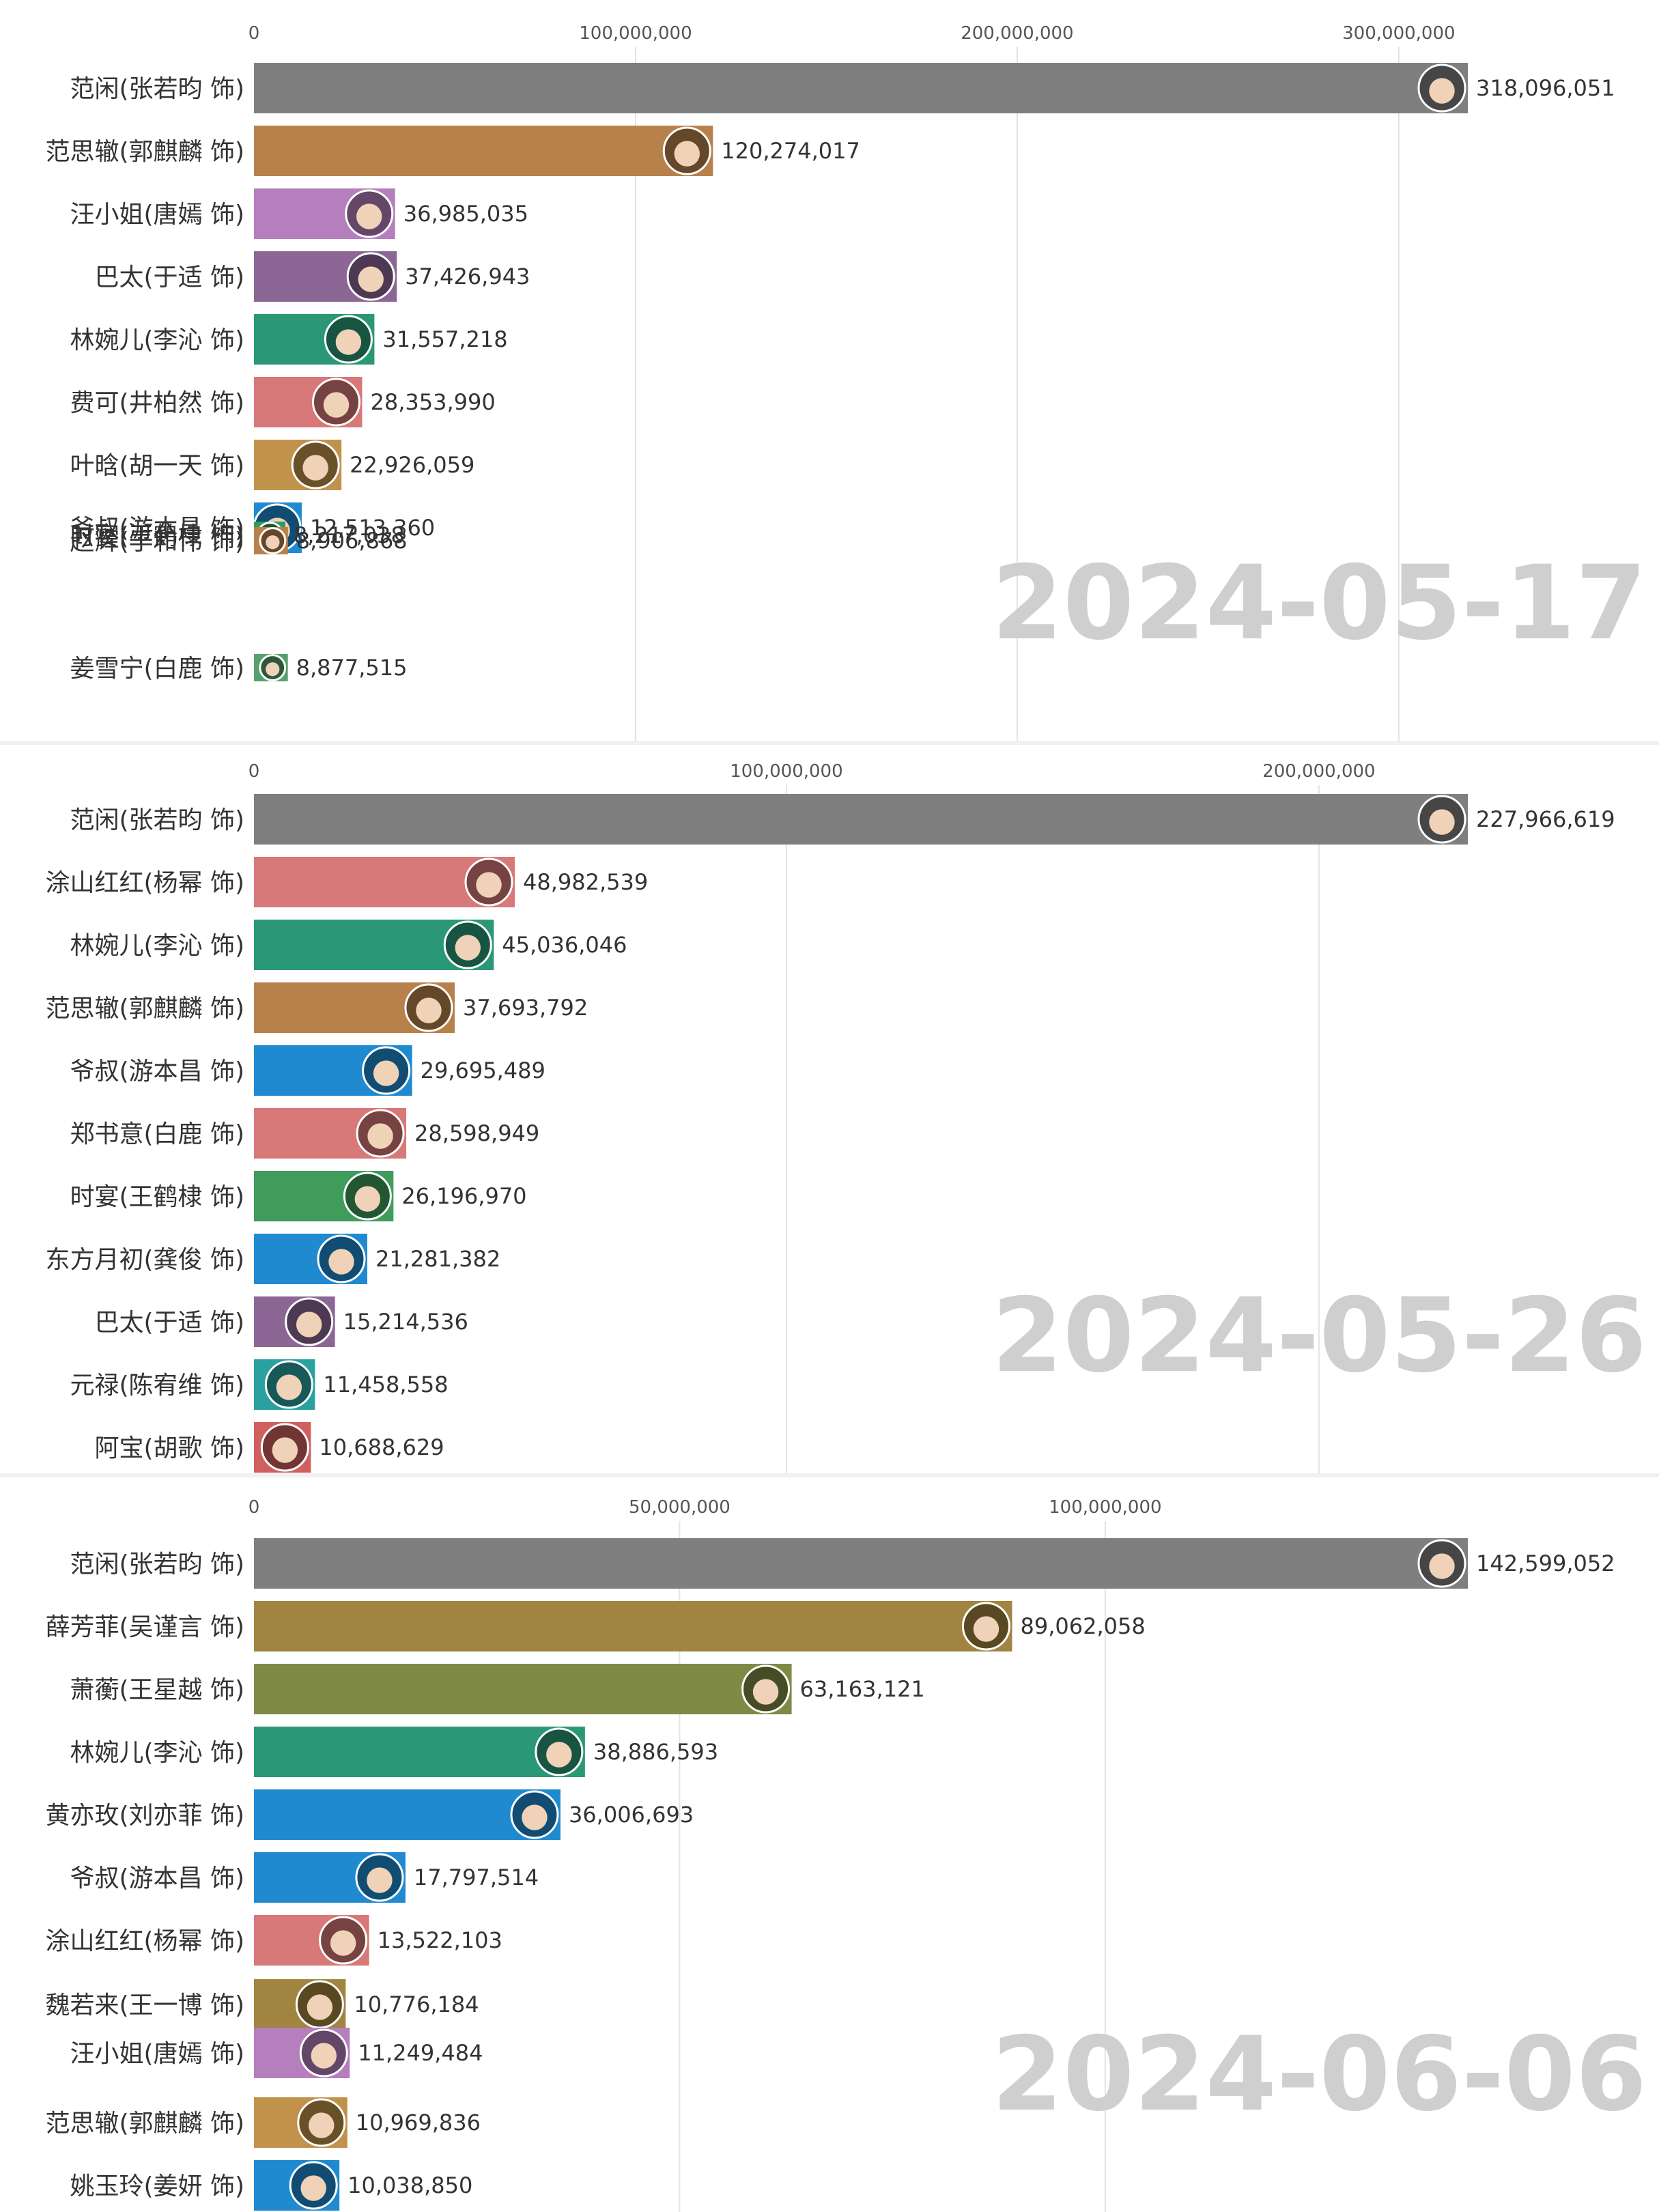  Describe the element at coordinates (416, 2004) in the screenshot. I see `value-label: 10,776,184` at that location.